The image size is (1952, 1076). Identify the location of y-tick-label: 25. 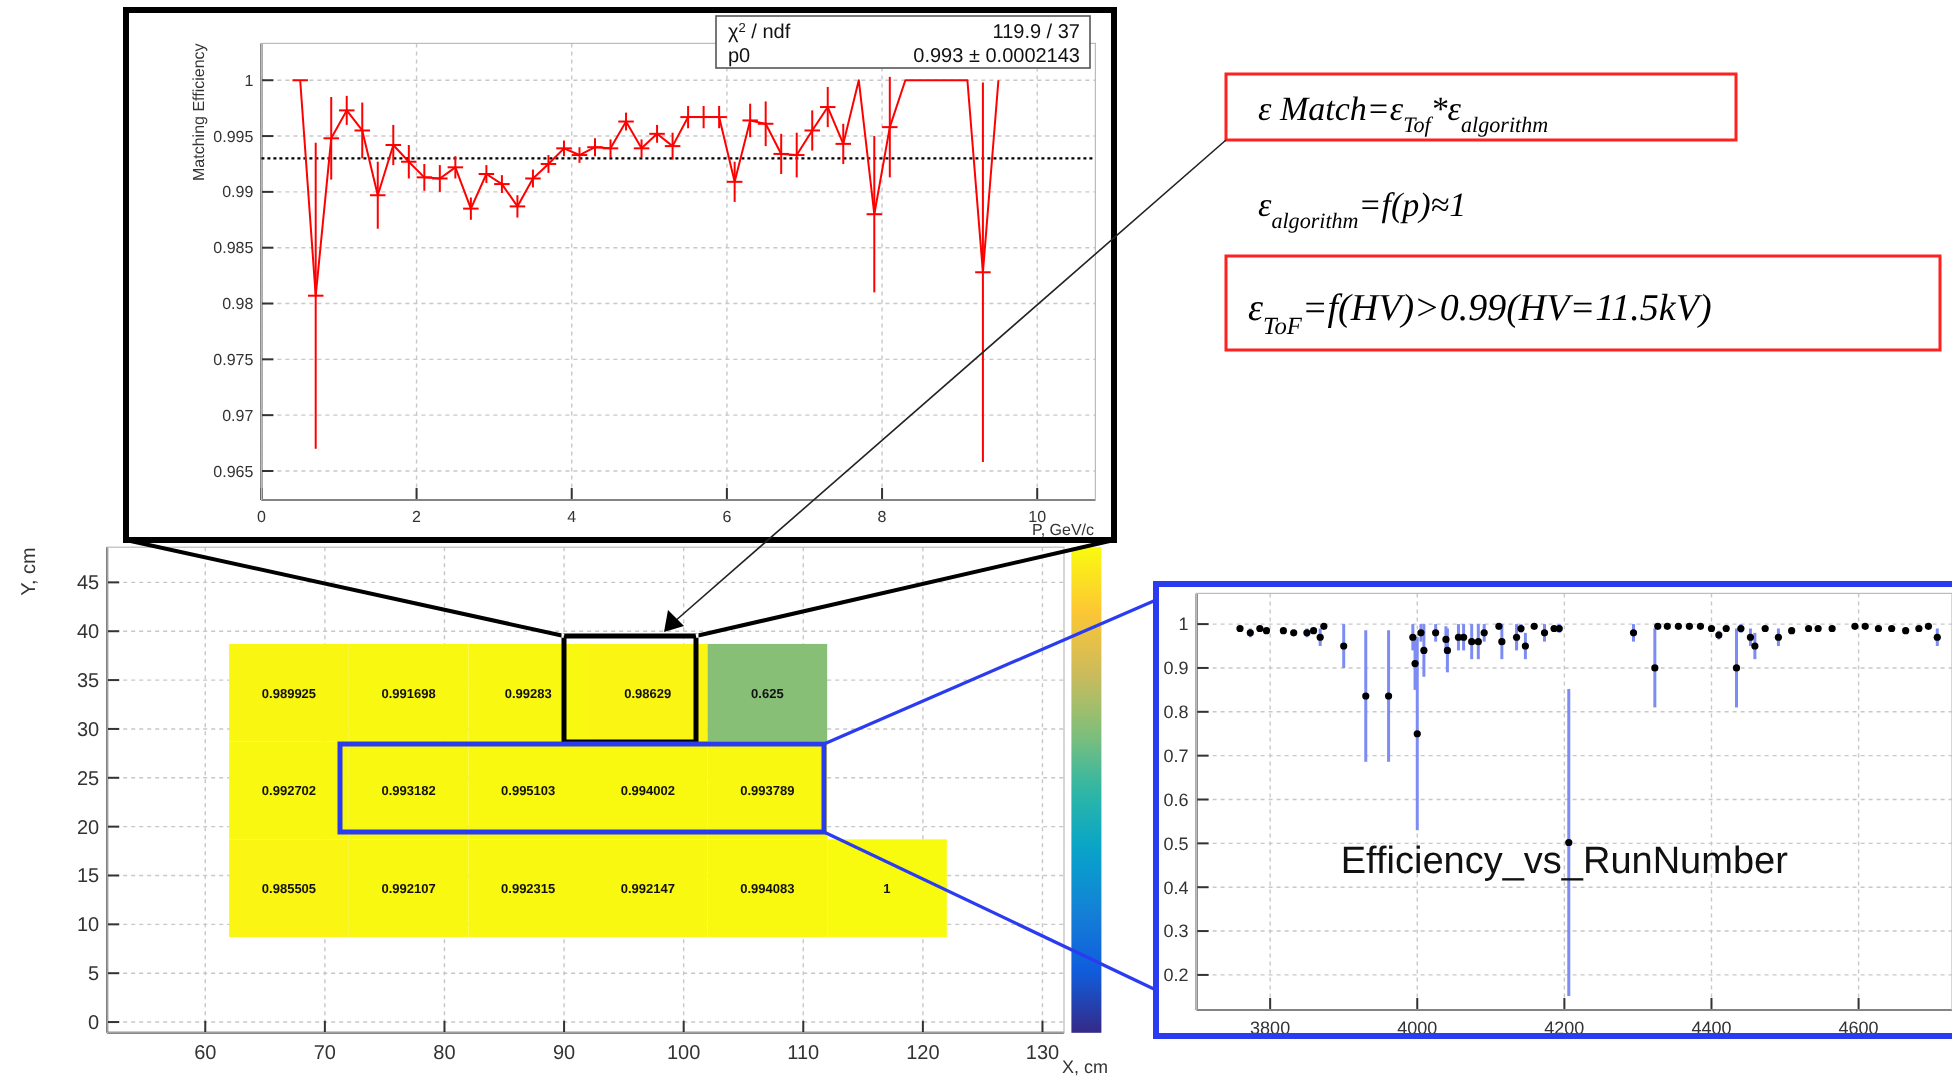
(88, 779).